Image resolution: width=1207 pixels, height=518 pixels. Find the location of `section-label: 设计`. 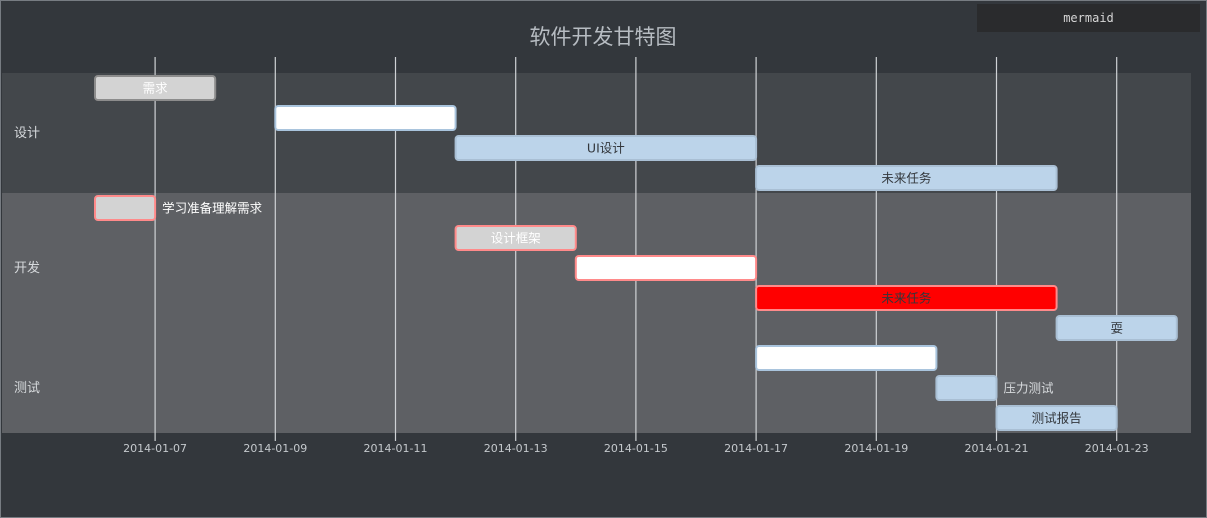

section-label: 设计 is located at coordinates (27, 133).